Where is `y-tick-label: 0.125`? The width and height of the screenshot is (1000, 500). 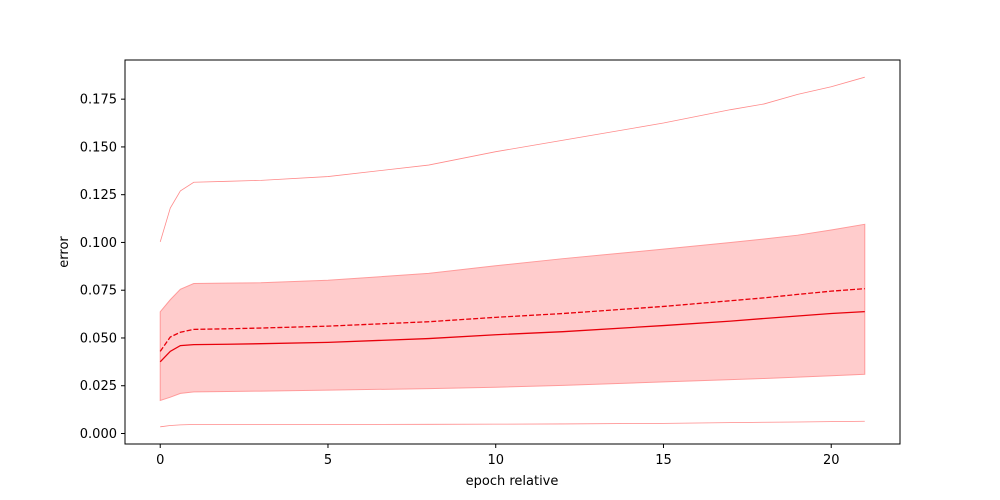 y-tick-label: 0.125 is located at coordinates (98, 195).